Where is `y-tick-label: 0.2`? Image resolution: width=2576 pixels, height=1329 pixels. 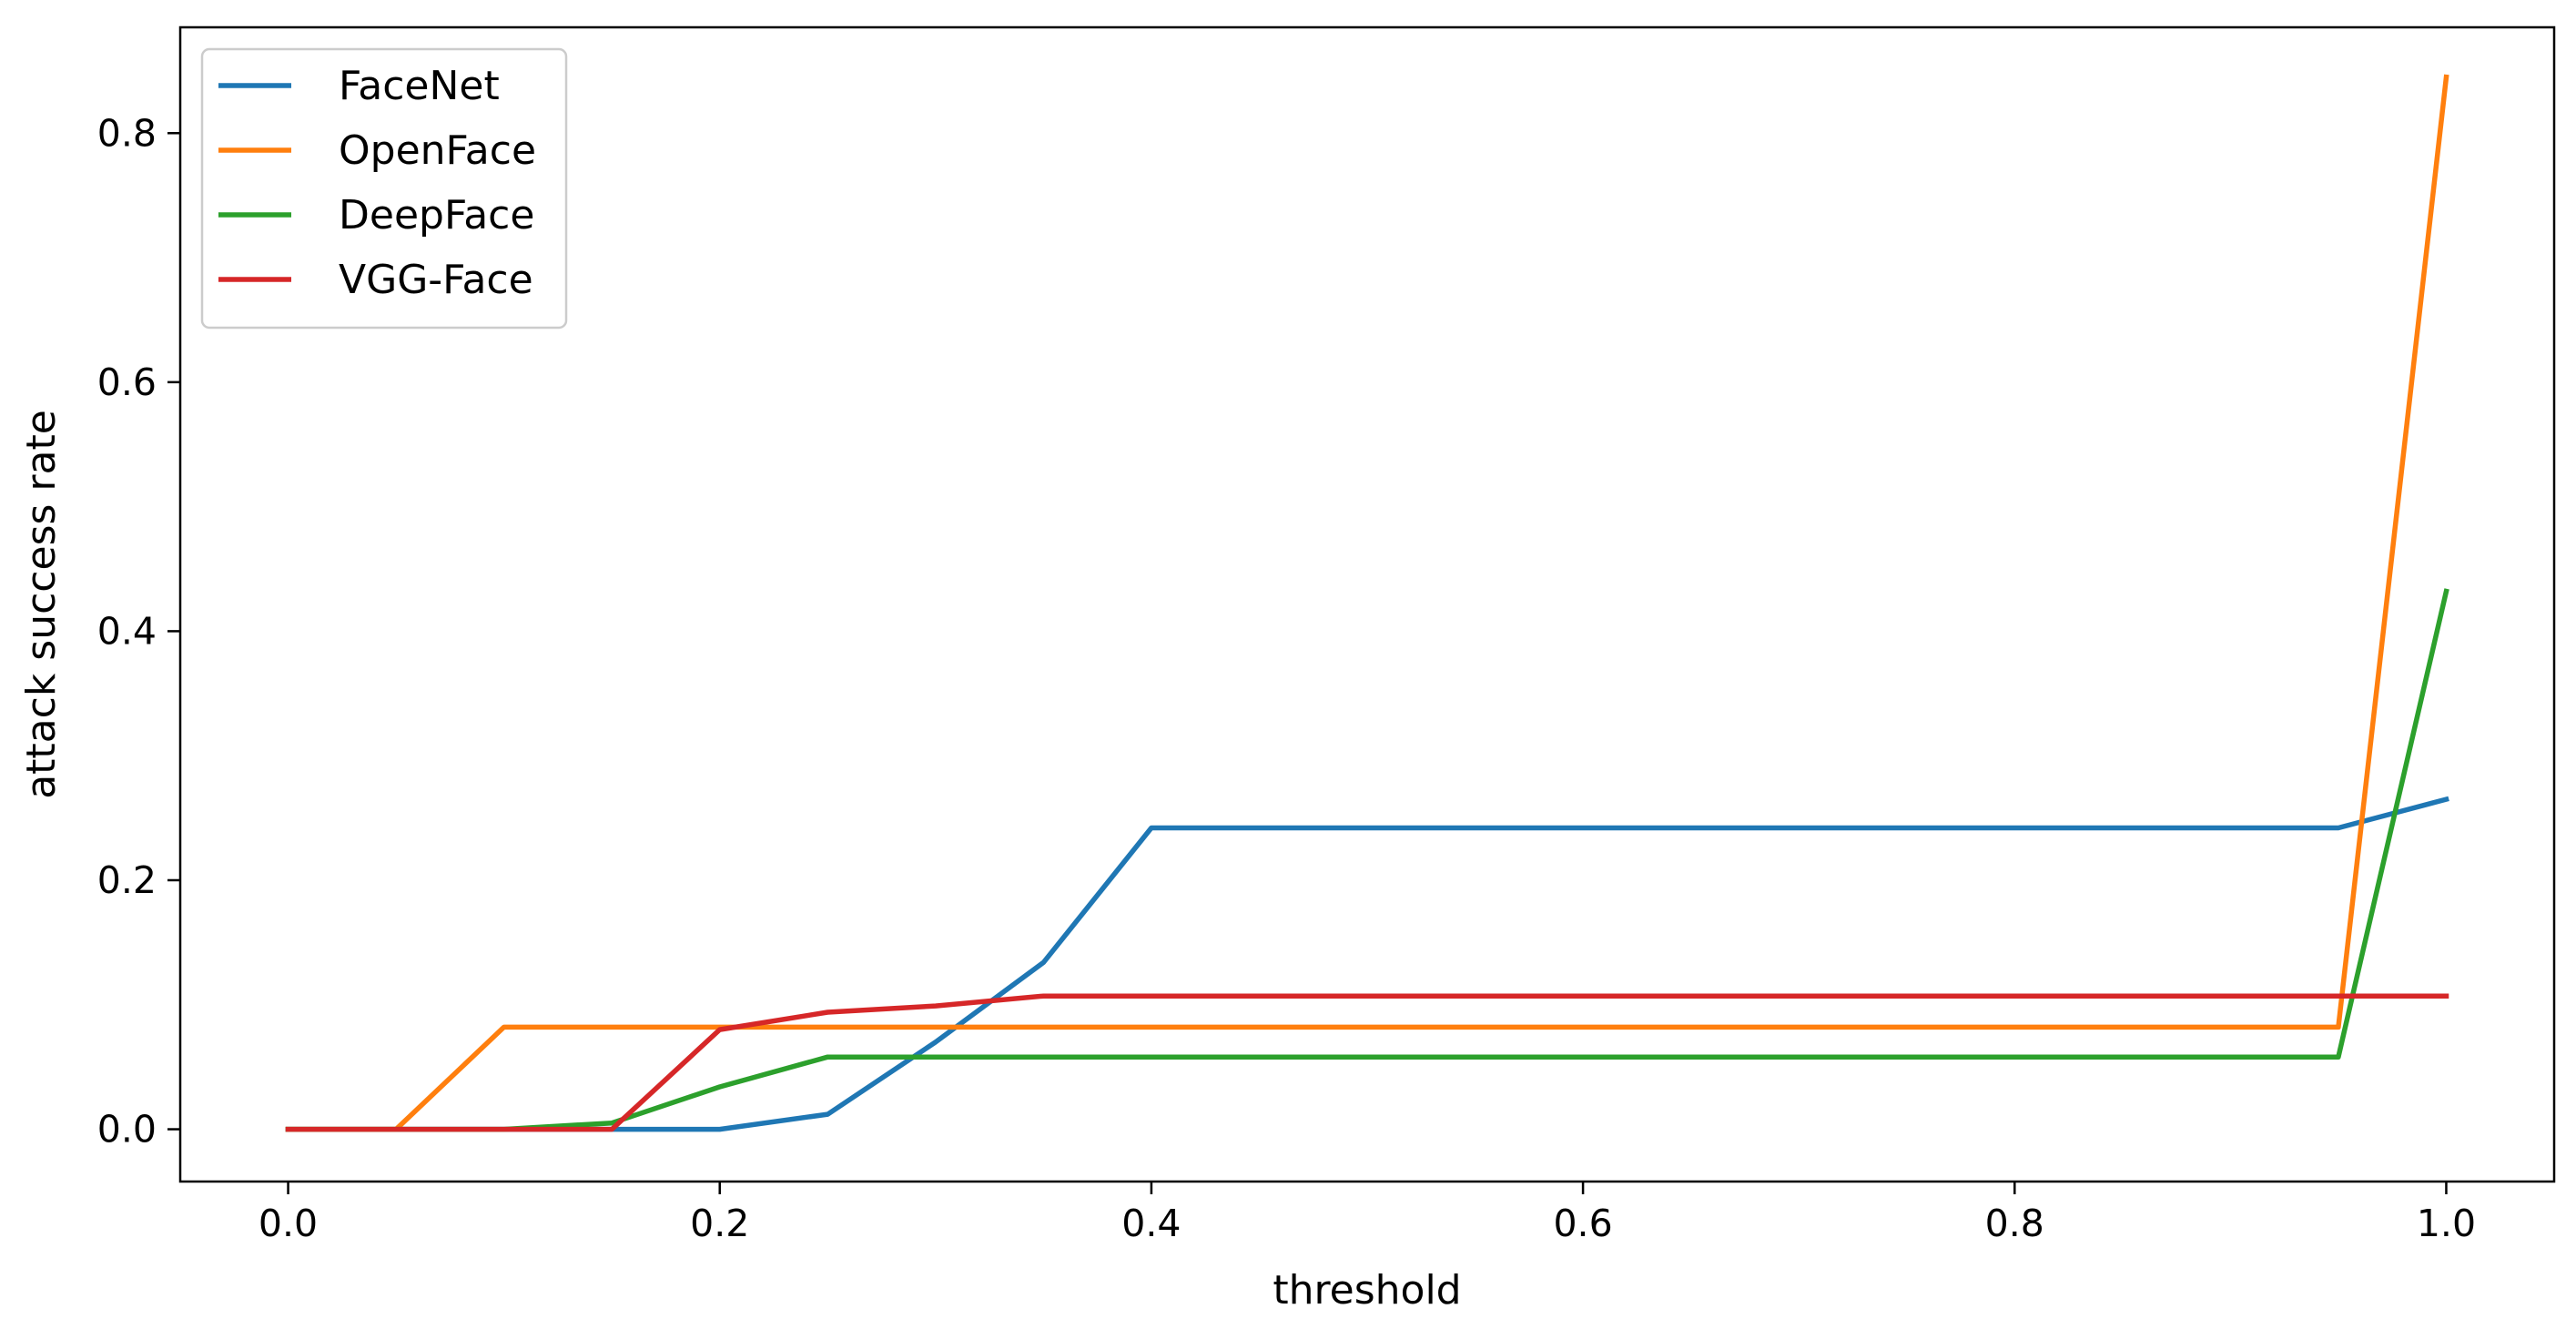
y-tick-label: 0.2 is located at coordinates (127, 880).